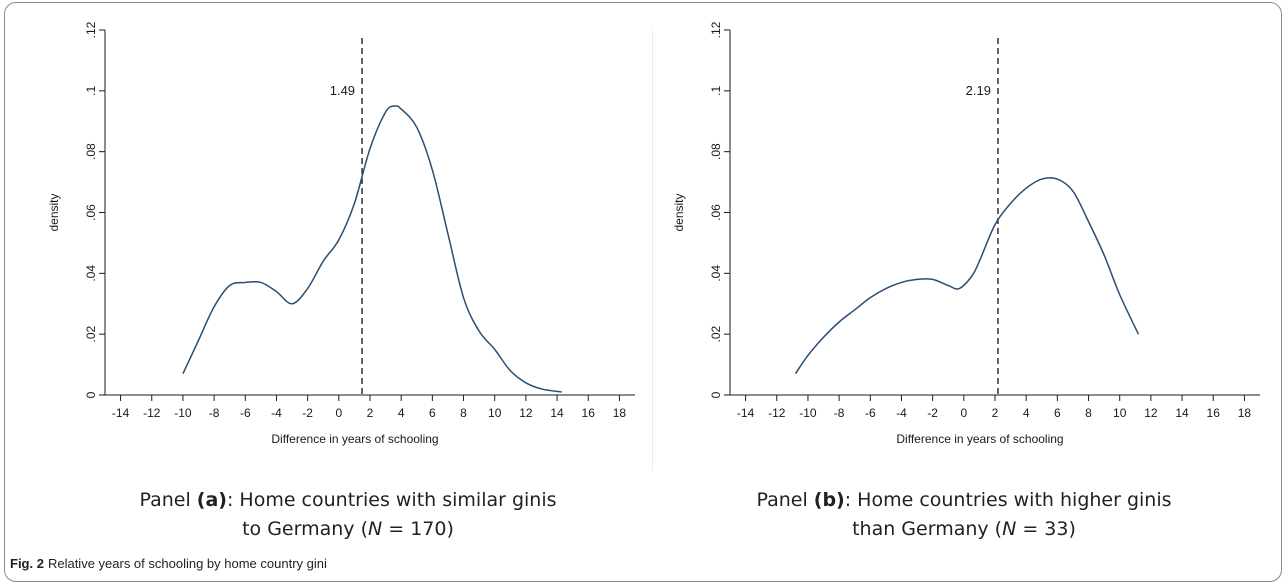 The width and height of the screenshot is (1287, 586). Describe the element at coordinates (652, 250) in the screenshot. I see `panel-divider` at that location.